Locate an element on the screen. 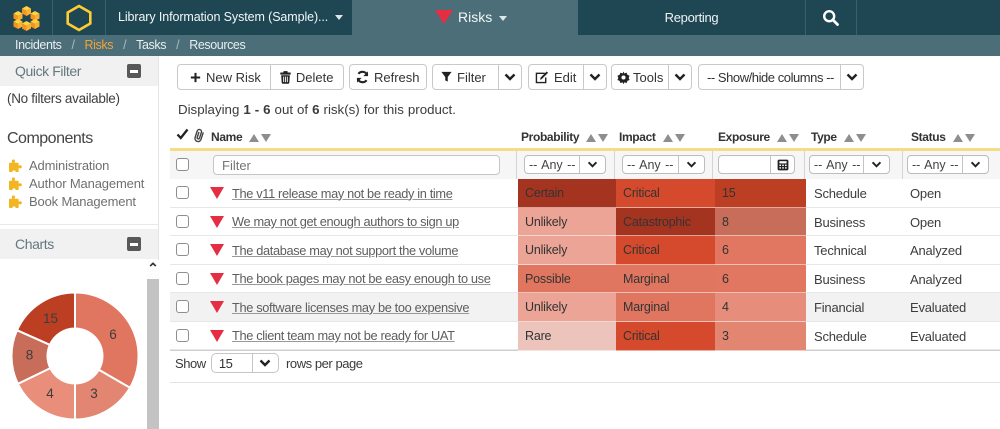 The height and width of the screenshot is (429, 1000). svg-text: 15 is located at coordinates (50, 318).